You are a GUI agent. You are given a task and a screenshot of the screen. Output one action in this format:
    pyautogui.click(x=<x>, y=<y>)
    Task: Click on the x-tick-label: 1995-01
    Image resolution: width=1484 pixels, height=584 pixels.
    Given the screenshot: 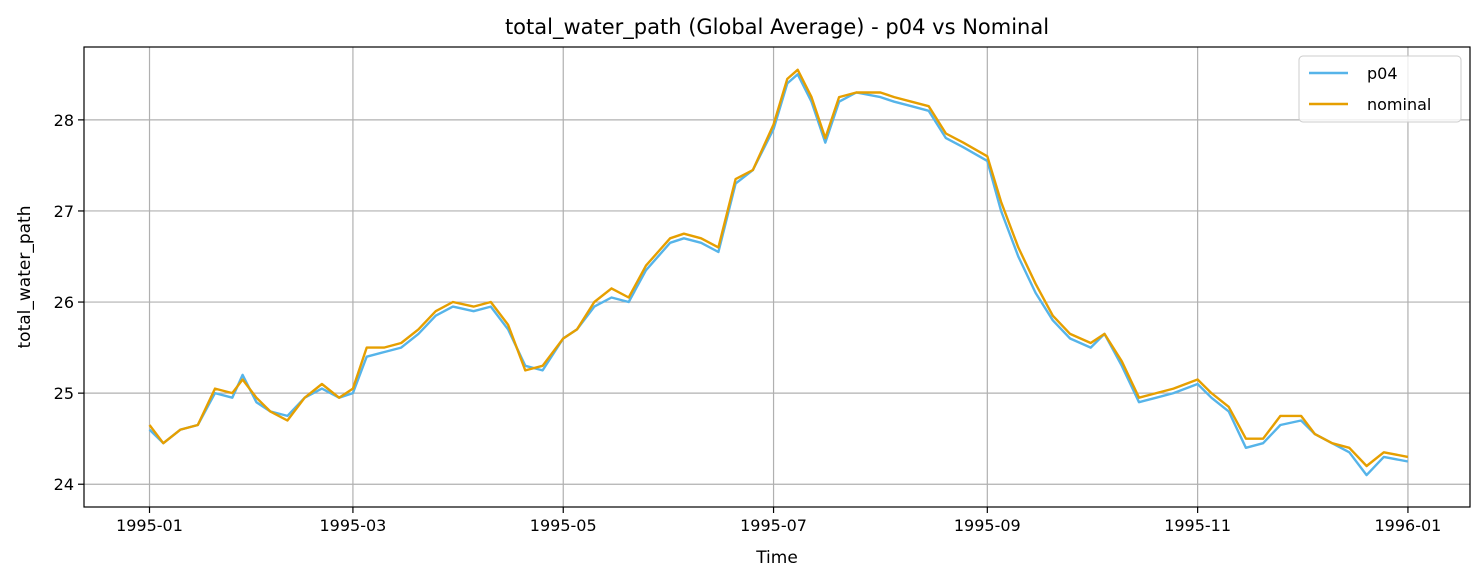 What is the action you would take?
    pyautogui.click(x=149, y=525)
    